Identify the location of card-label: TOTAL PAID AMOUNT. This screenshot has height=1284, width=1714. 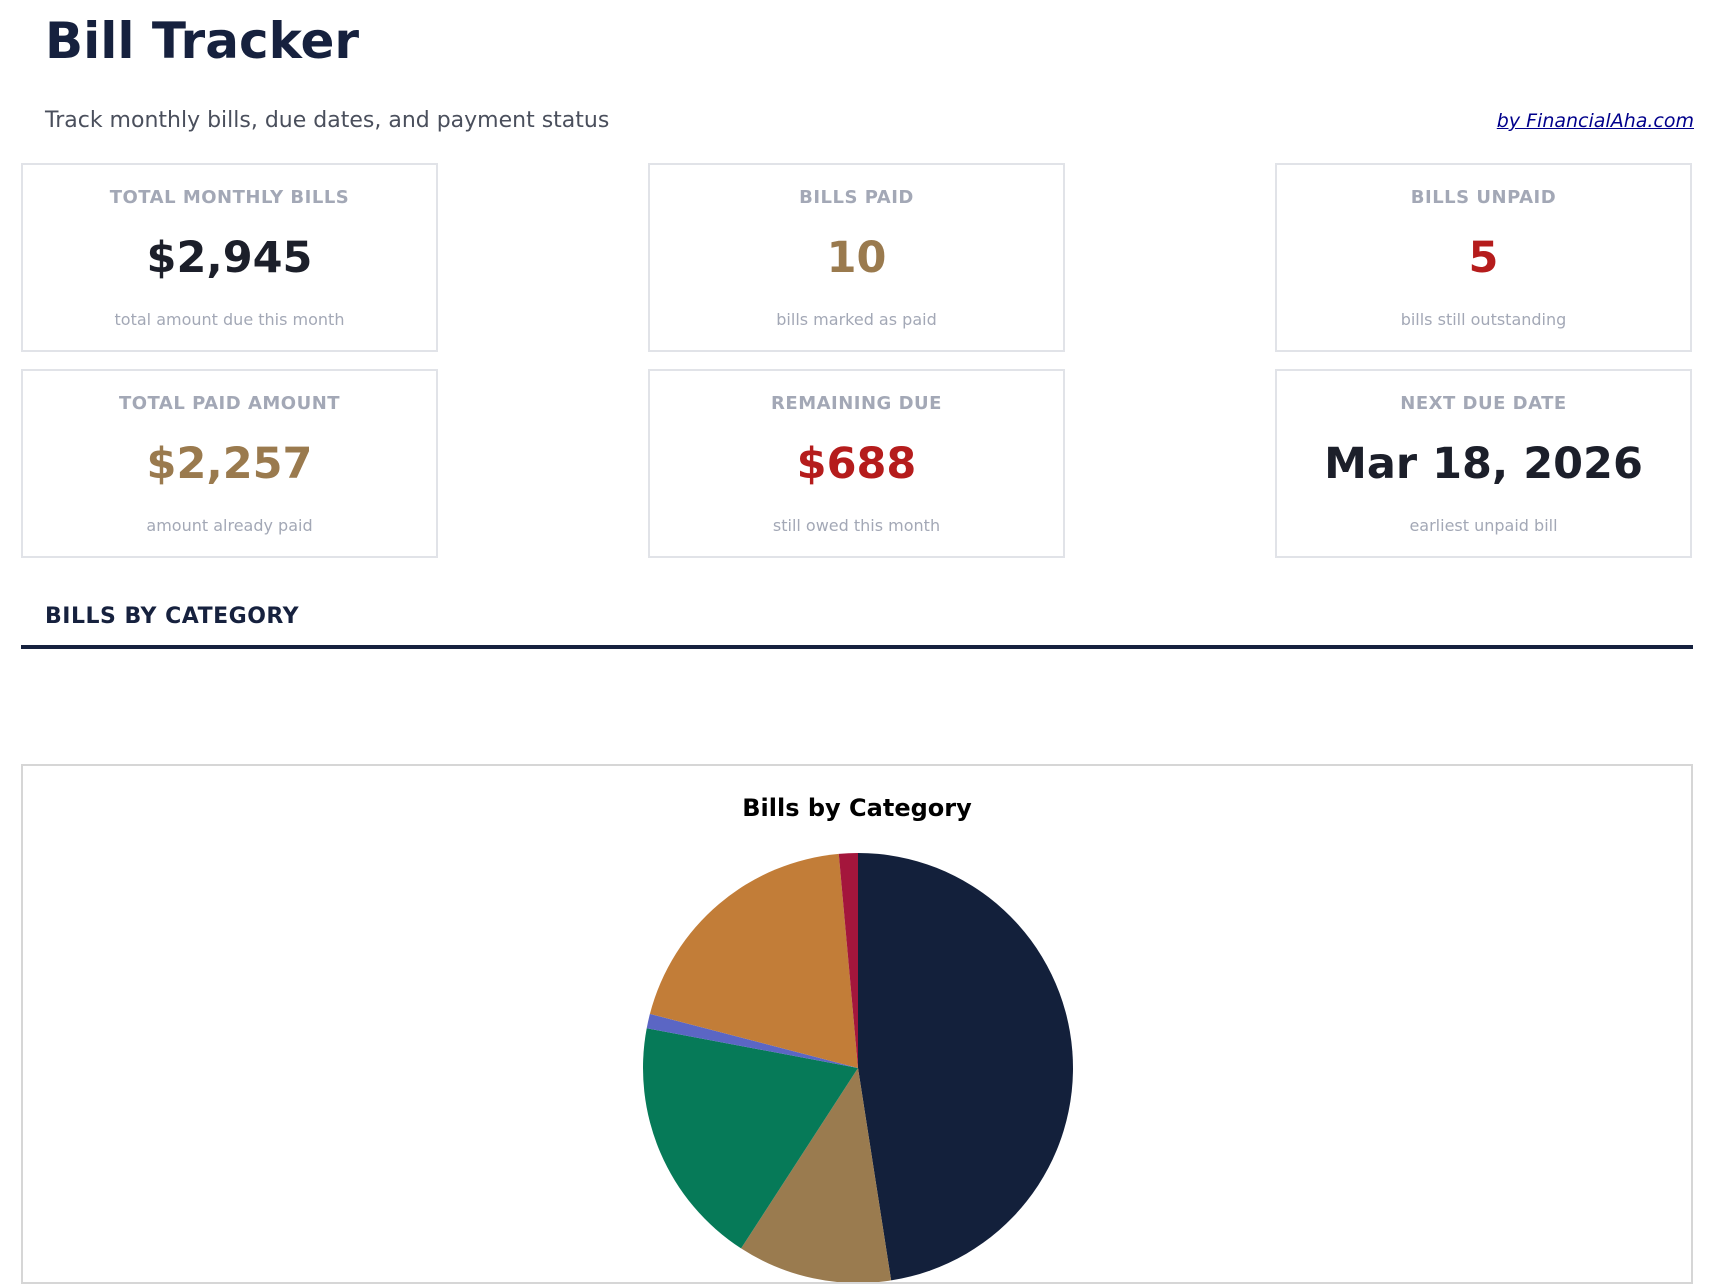
(229, 403).